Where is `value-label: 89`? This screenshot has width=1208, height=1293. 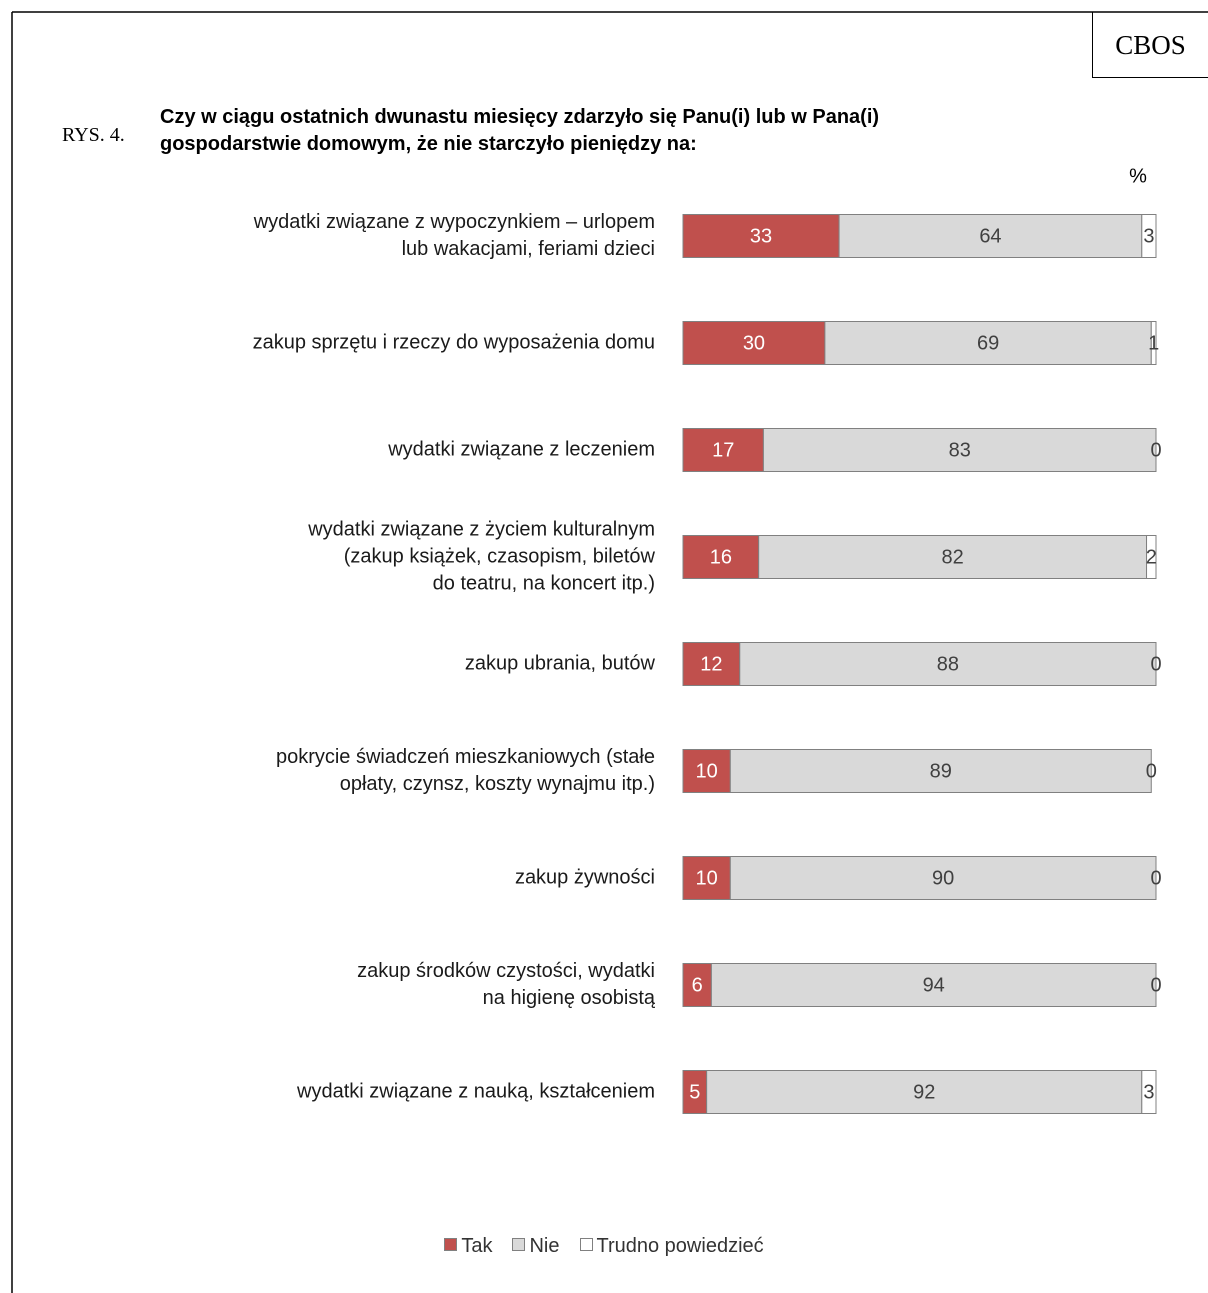 value-label: 89 is located at coordinates (941, 771).